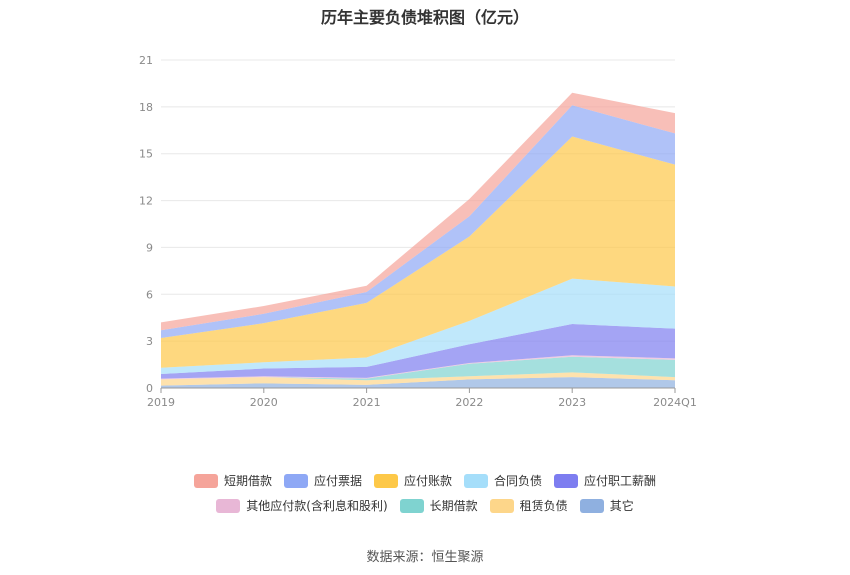 The width and height of the screenshot is (850, 575). I want to click on legend-label: 应付票据, so click(337, 481).